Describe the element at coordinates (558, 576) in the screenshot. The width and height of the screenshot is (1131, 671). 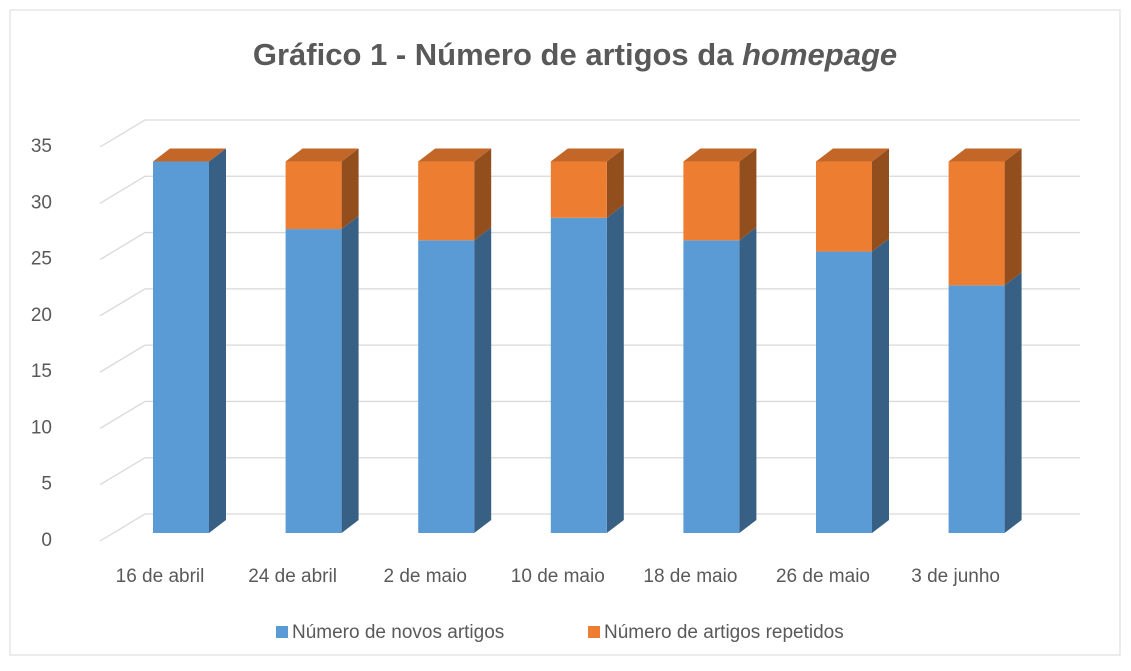
I see `x-tick-label: 10 de maio` at that location.